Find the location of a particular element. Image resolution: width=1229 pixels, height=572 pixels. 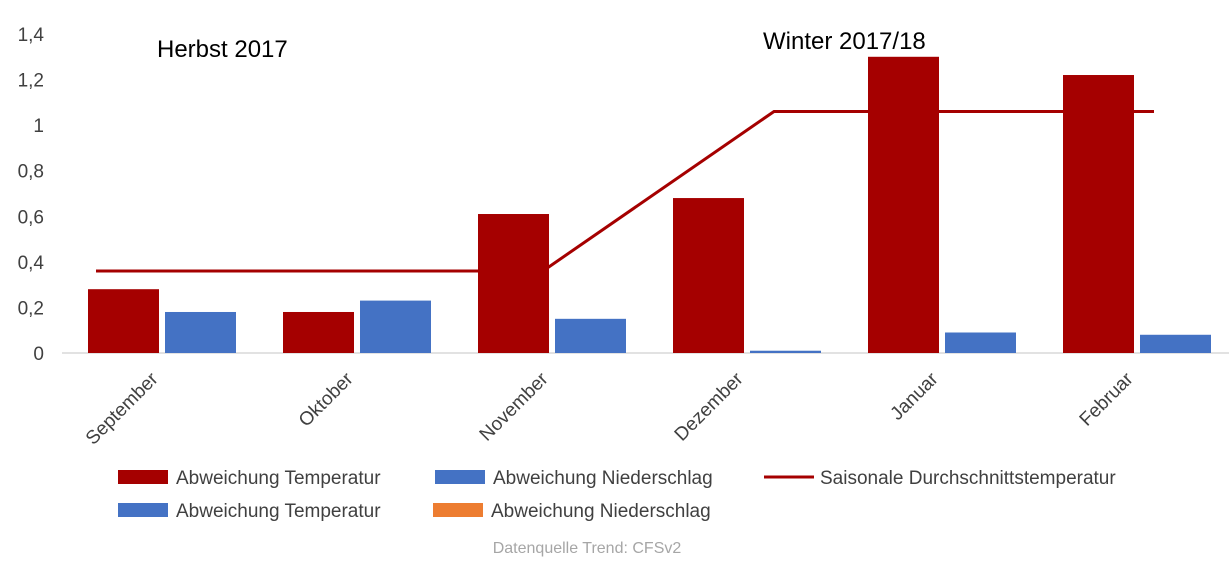

bar-abweichung-temperatur-februar is located at coordinates (1098, 214).